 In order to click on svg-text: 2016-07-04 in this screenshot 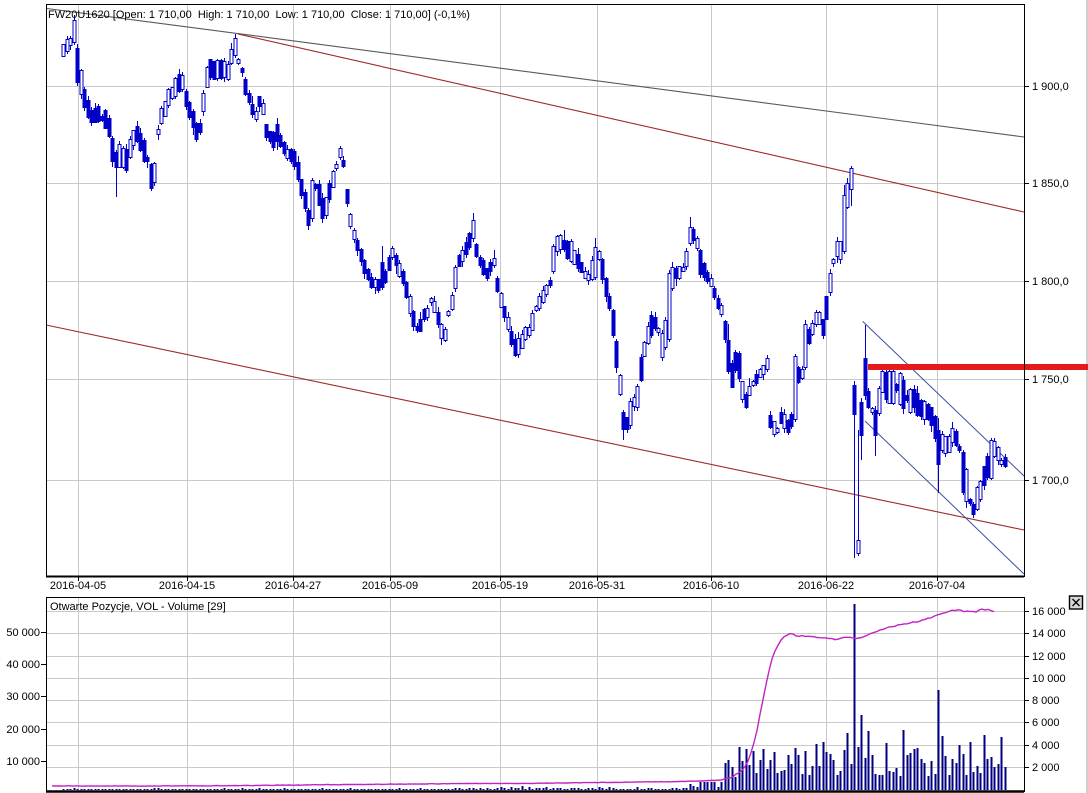, I will do `click(937, 586)`.